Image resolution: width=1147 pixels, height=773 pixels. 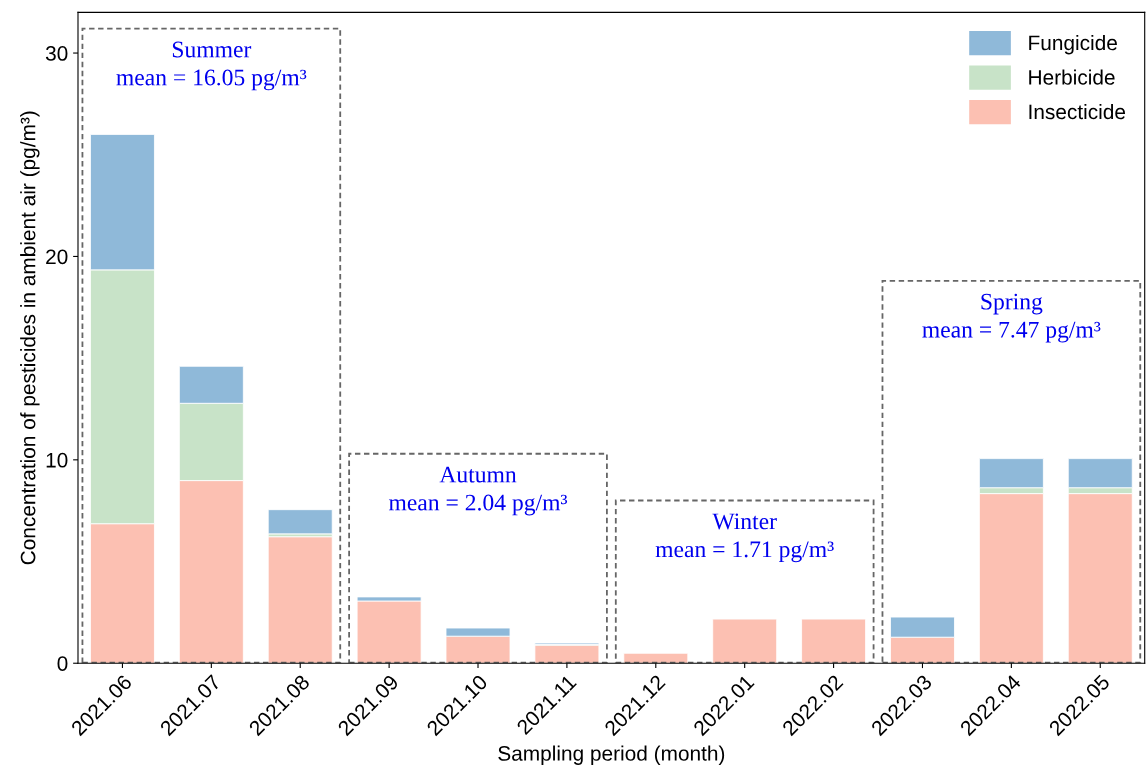 I want to click on legend-label: Fungicide, so click(x=1073, y=44).